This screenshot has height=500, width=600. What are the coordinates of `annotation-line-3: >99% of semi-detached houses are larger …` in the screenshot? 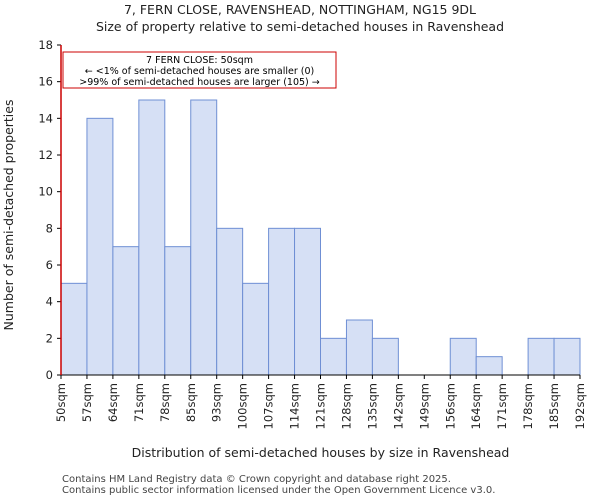 It's located at (199, 82).